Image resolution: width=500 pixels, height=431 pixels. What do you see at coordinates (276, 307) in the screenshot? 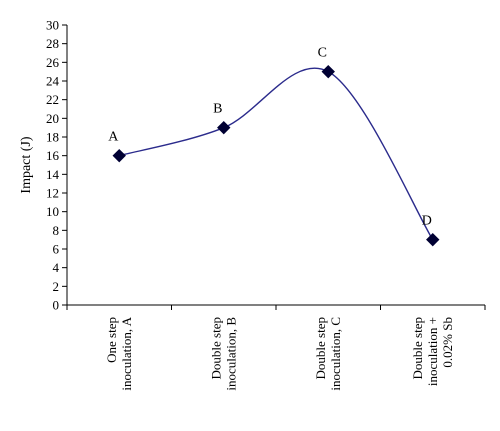
I see `x-axis-ticks` at bounding box center [276, 307].